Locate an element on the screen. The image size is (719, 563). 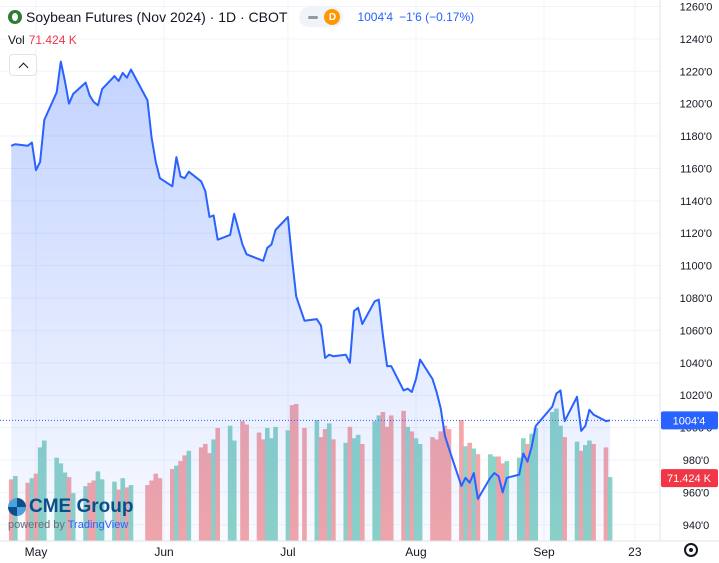
y-tick-label: 1260'0 is located at coordinates (696, 7).